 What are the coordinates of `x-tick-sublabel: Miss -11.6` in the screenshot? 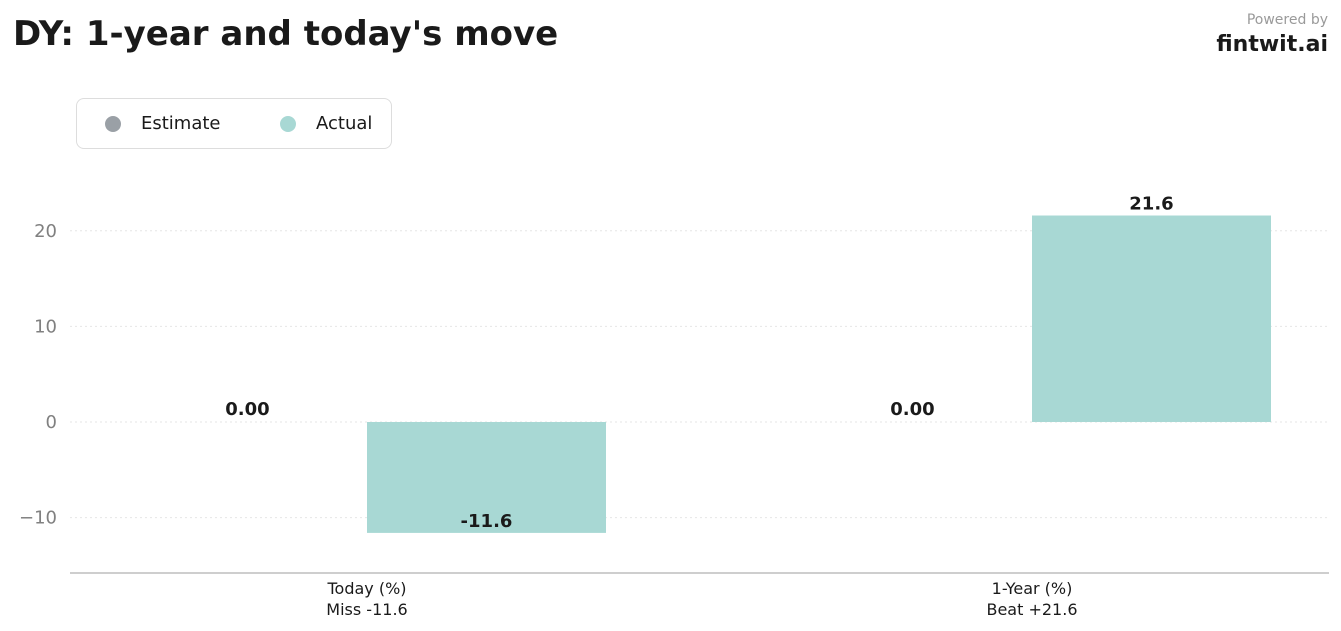 It's located at (366, 609).